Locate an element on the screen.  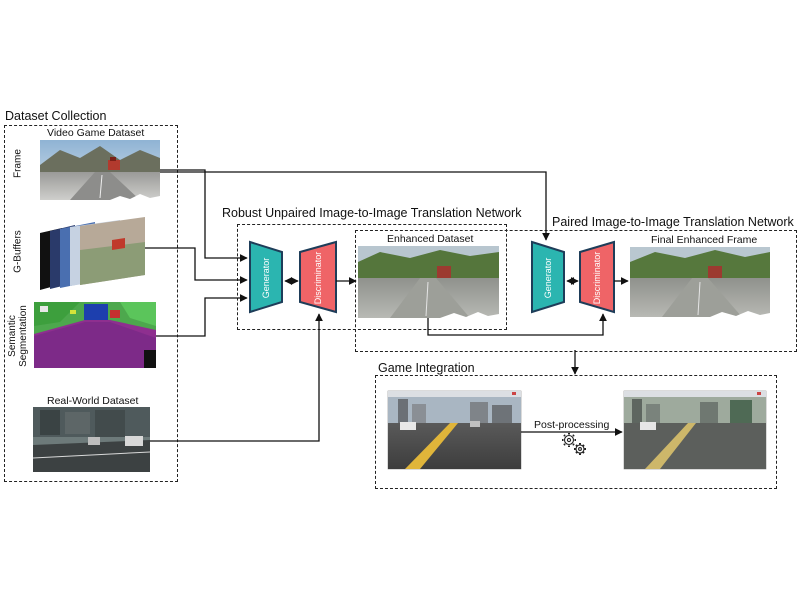
paired-discriminator-label: Discriminator is located at coordinates (597, 278).